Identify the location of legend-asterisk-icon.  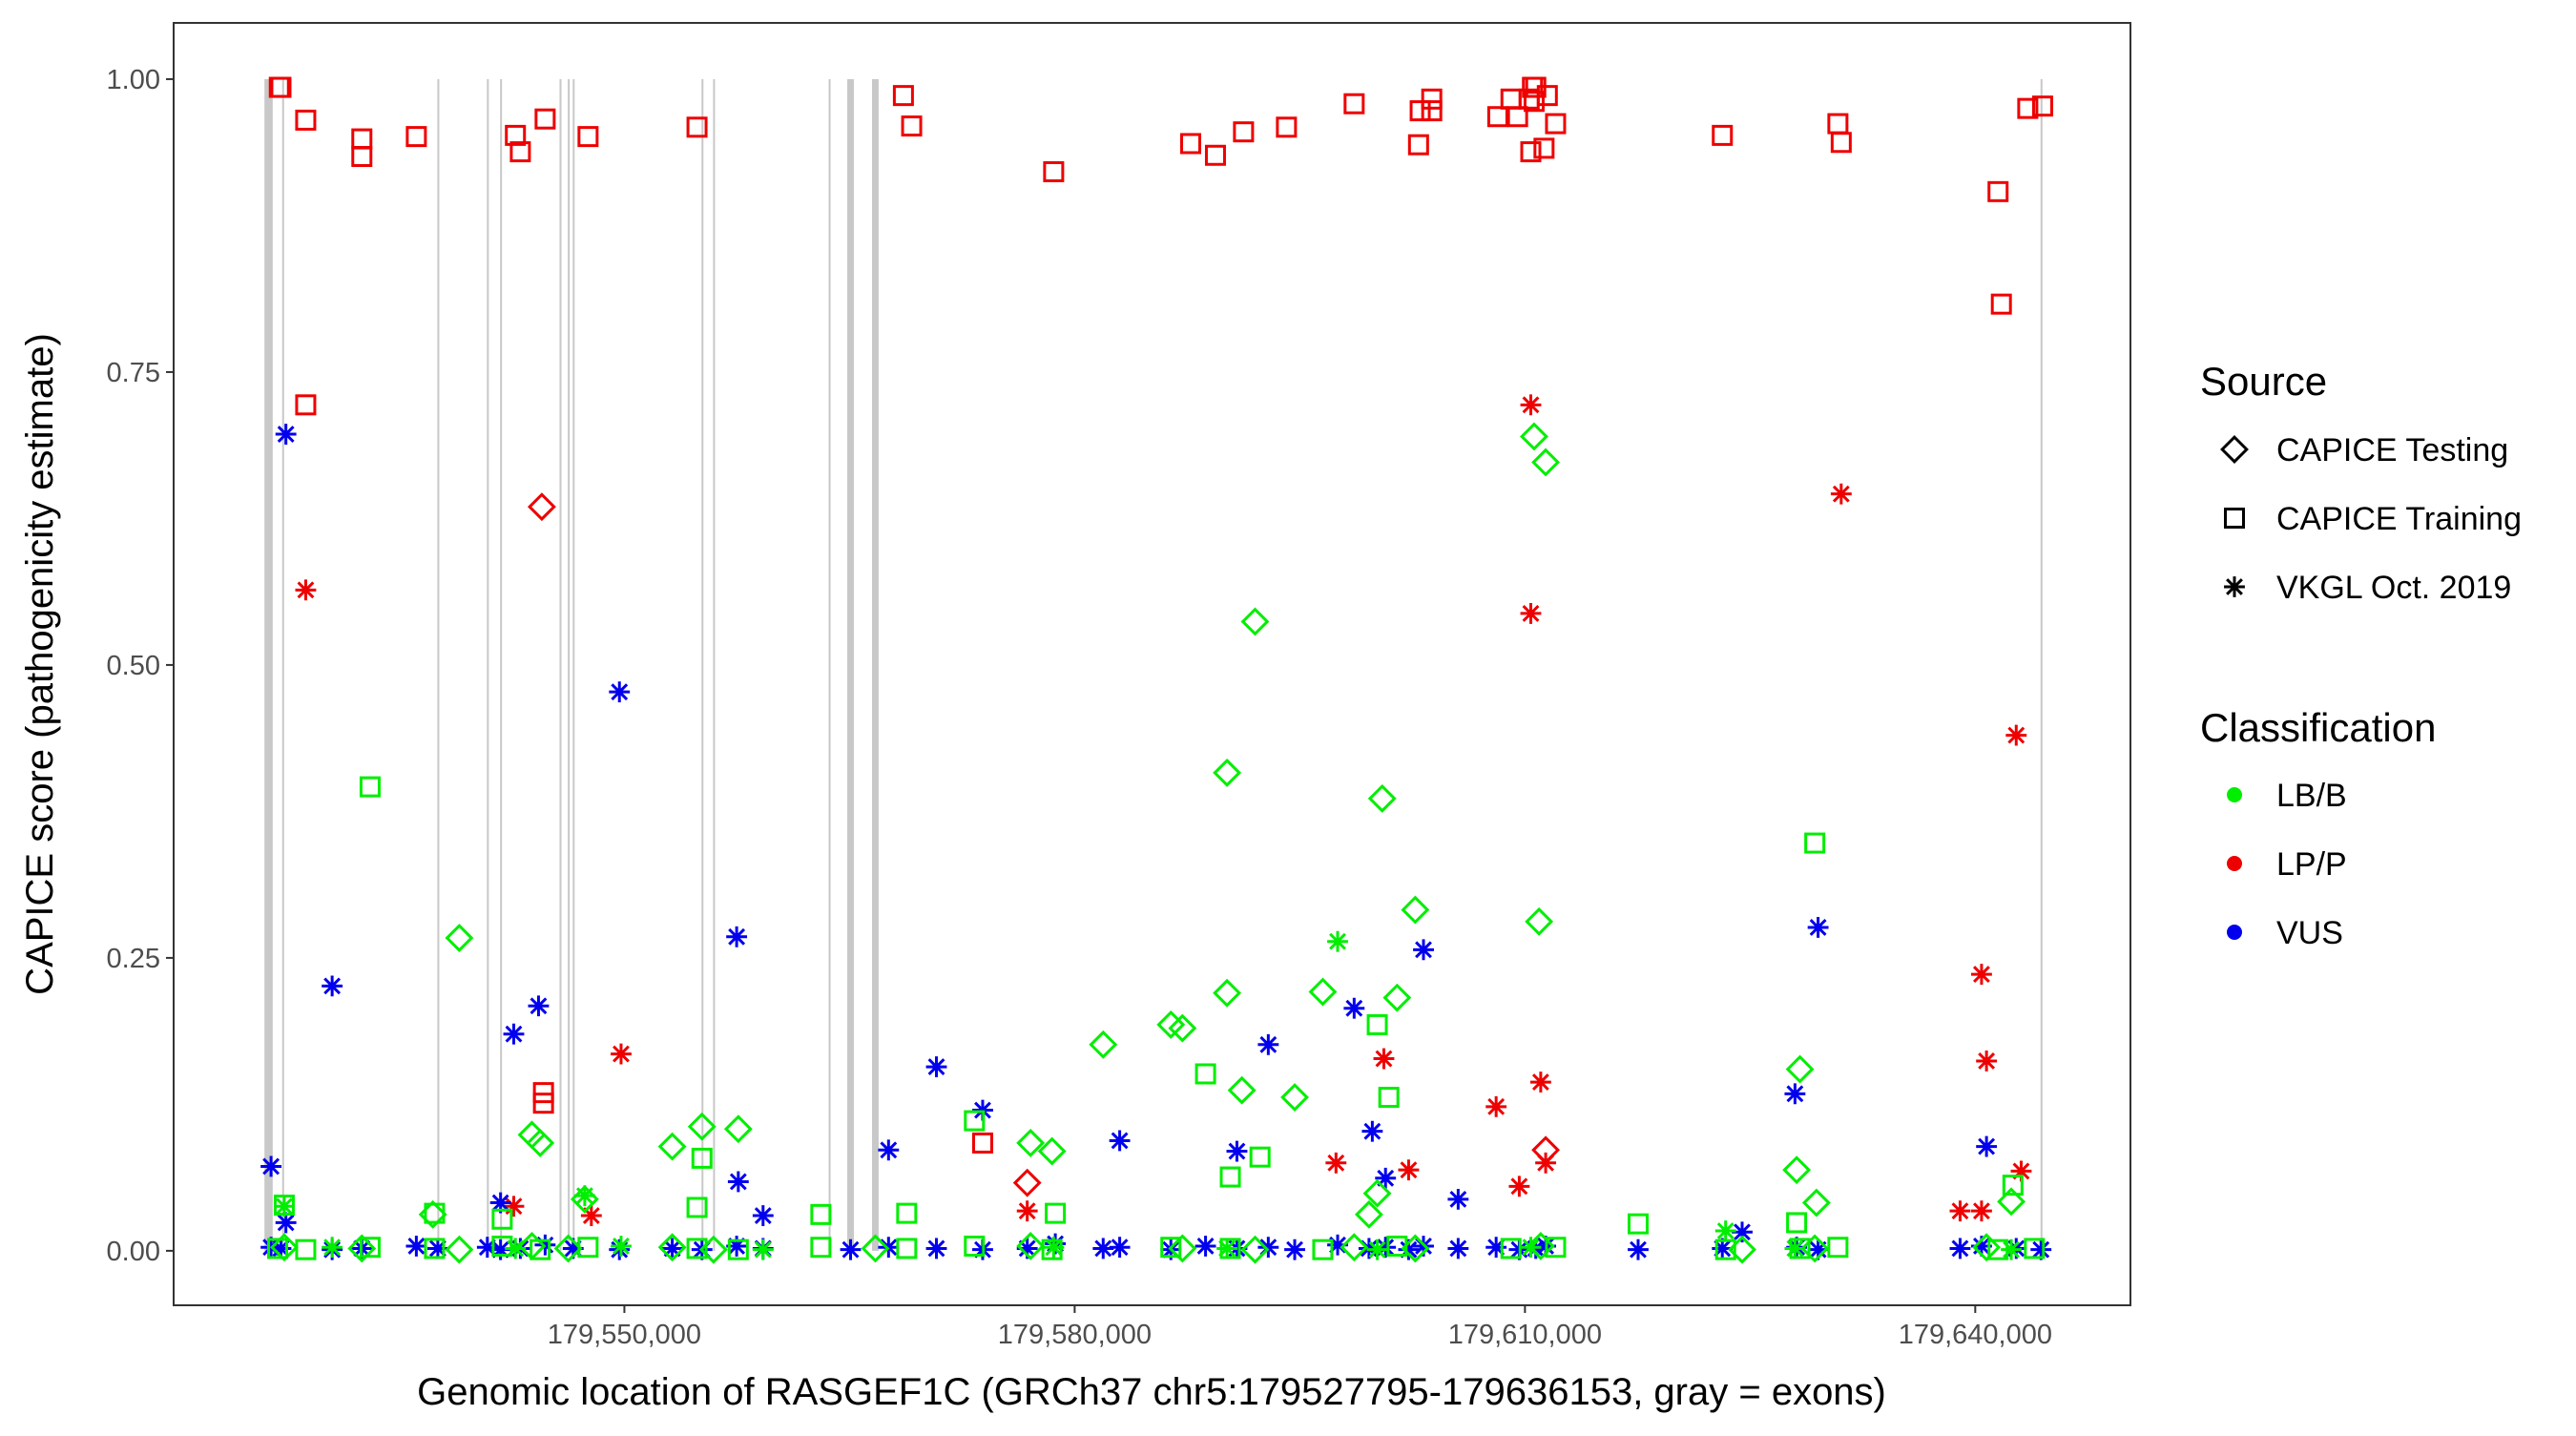
(2234, 586).